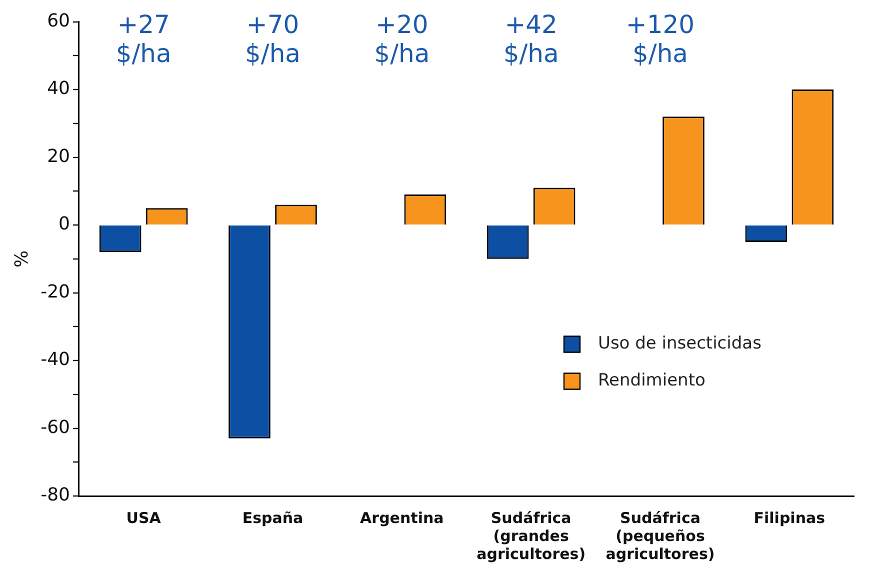 The width and height of the screenshot is (872, 586). Describe the element at coordinates (55, 495) in the screenshot. I see `y-tick-label: -80` at that location.